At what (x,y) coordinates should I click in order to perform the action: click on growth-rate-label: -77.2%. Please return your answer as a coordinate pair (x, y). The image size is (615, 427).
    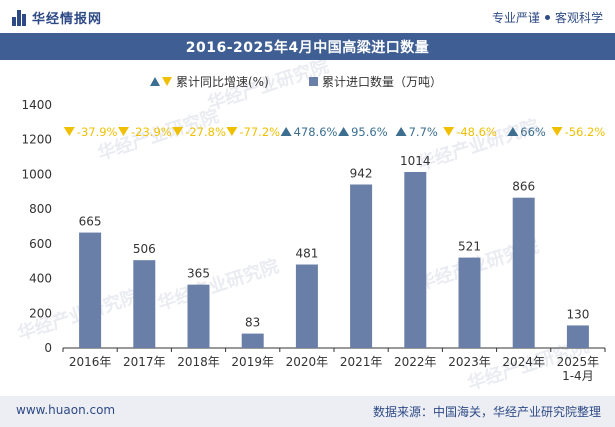
    Looking at the image, I should click on (259, 132).